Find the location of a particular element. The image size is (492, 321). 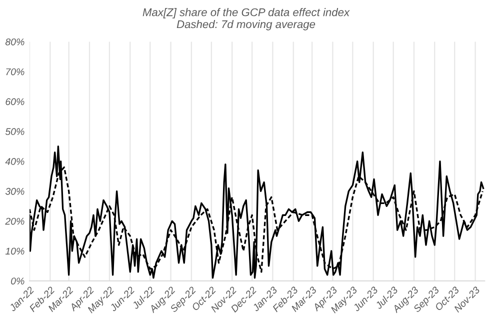

y-tick-label: 70% is located at coordinates (15, 72).